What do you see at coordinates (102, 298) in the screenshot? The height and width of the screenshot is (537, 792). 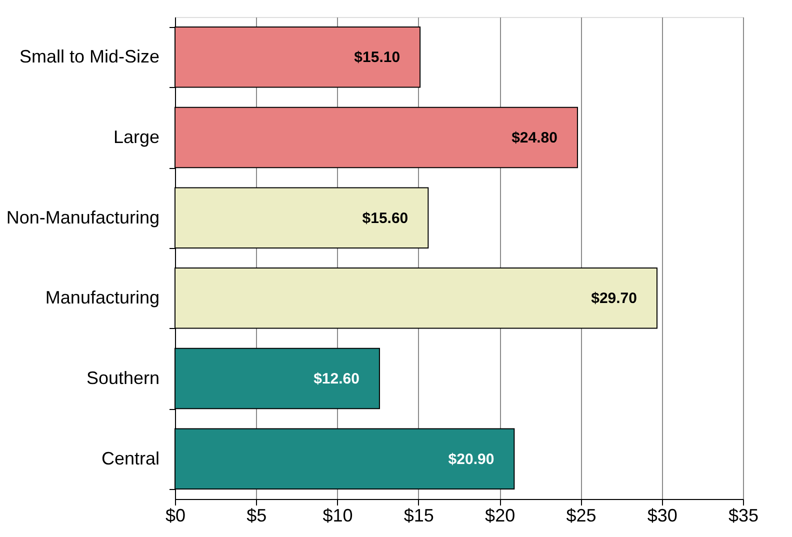 I see `y-tick-label: Manufacturing` at bounding box center [102, 298].